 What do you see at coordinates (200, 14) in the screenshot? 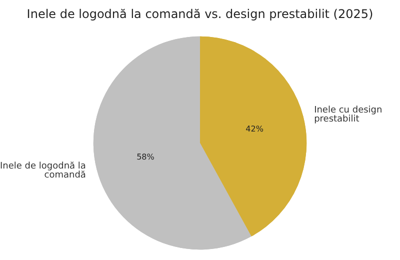
I see `chart-title: Inele de logodnă la comandă vs. design prestabilit (2025)` at bounding box center [200, 14].